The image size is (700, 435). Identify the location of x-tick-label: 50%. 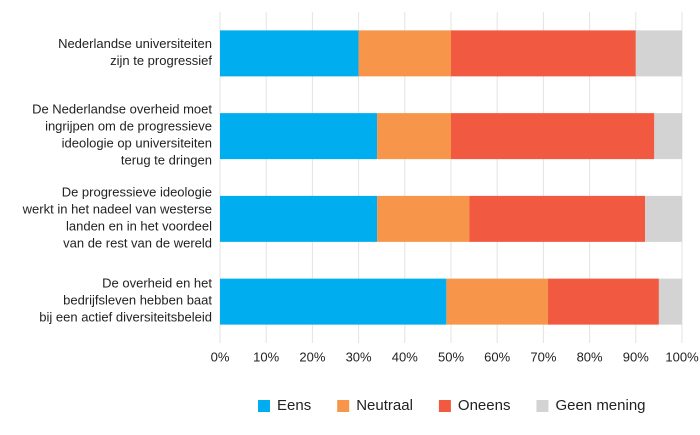
(451, 356).